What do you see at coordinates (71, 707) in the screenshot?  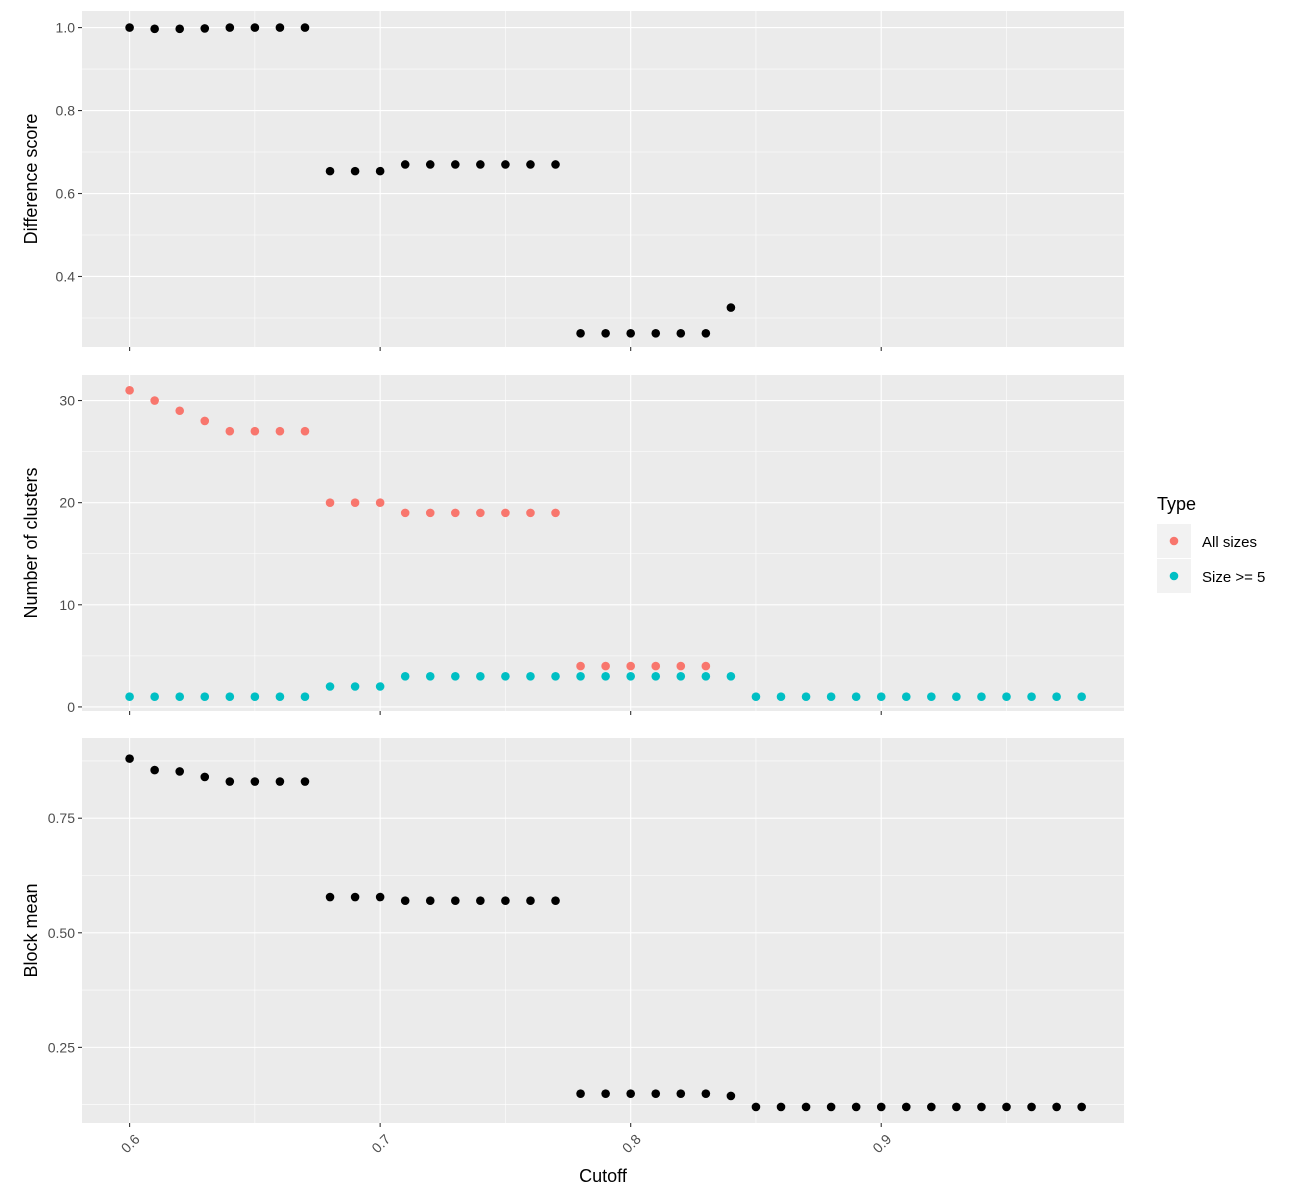 I see `y-tick-label: 0` at bounding box center [71, 707].